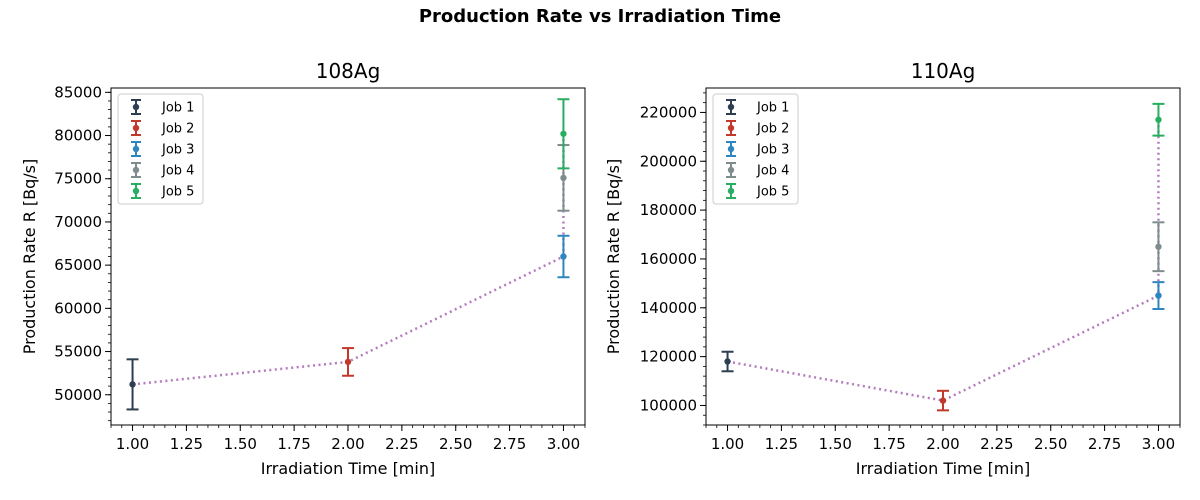 The height and width of the screenshot is (500, 1200). I want to click on subplot-title: 110Ag, so click(943, 71).